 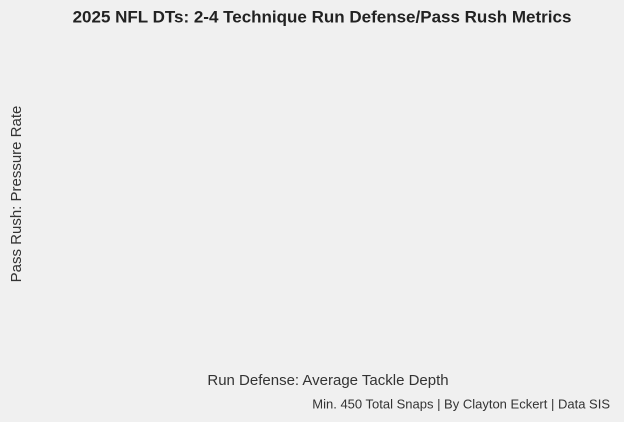 I want to click on y-axis-title: Pass Rush: Pressure Rate, so click(x=16, y=194).